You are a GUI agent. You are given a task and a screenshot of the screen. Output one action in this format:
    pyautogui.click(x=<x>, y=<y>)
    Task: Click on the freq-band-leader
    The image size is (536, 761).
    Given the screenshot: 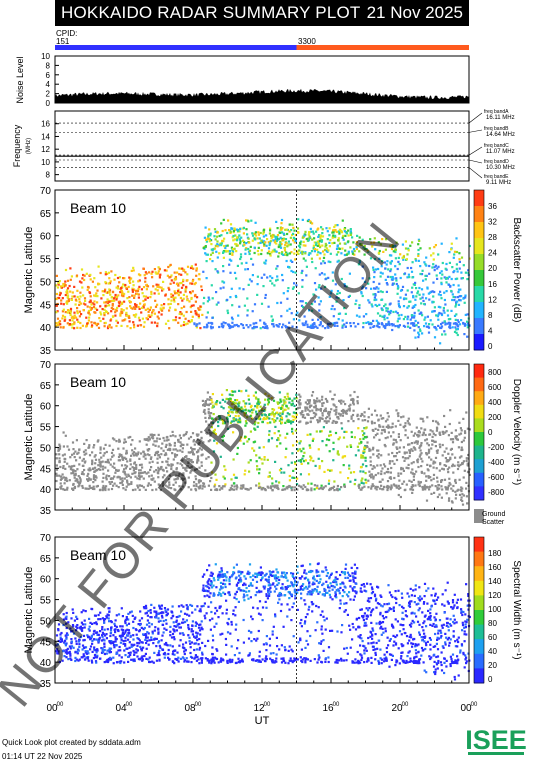 What is the action you would take?
    pyautogui.click(x=475, y=151)
    